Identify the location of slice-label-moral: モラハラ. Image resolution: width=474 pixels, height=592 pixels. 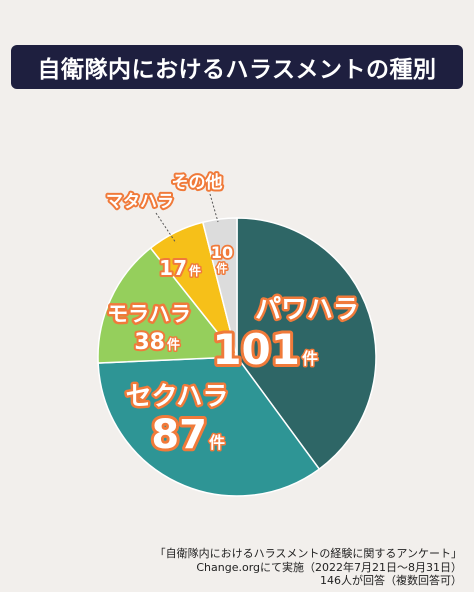
(149, 314).